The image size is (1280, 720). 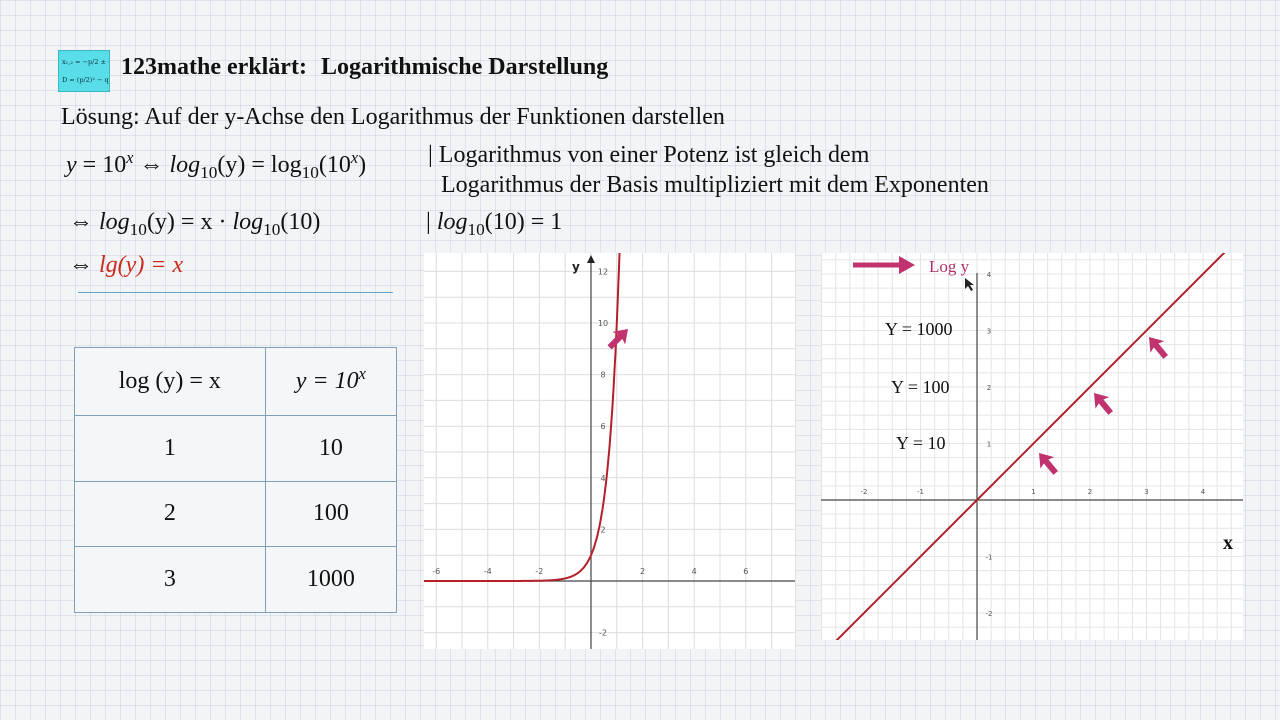 What do you see at coordinates (969, 284) in the screenshot?
I see `cursor-icon` at bounding box center [969, 284].